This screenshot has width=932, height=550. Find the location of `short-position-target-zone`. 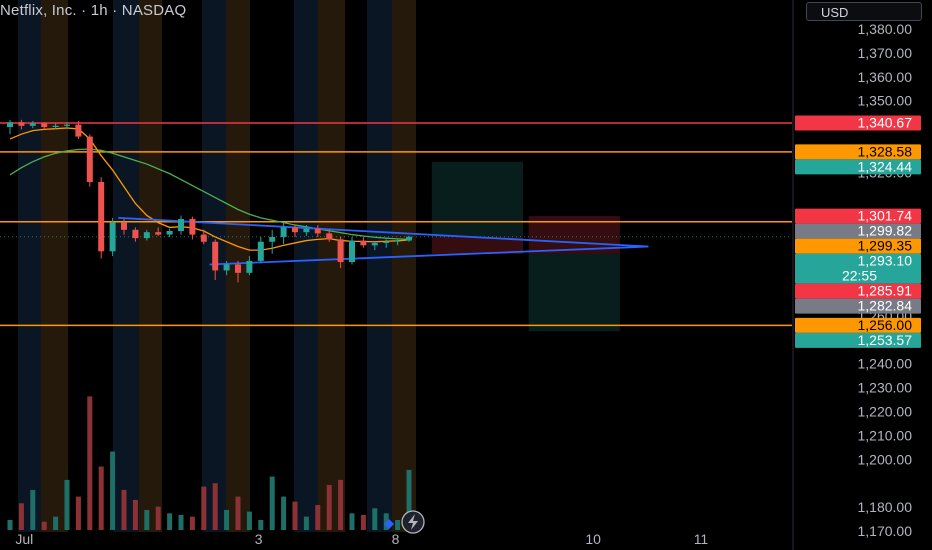

short-position-target-zone is located at coordinates (574, 292).